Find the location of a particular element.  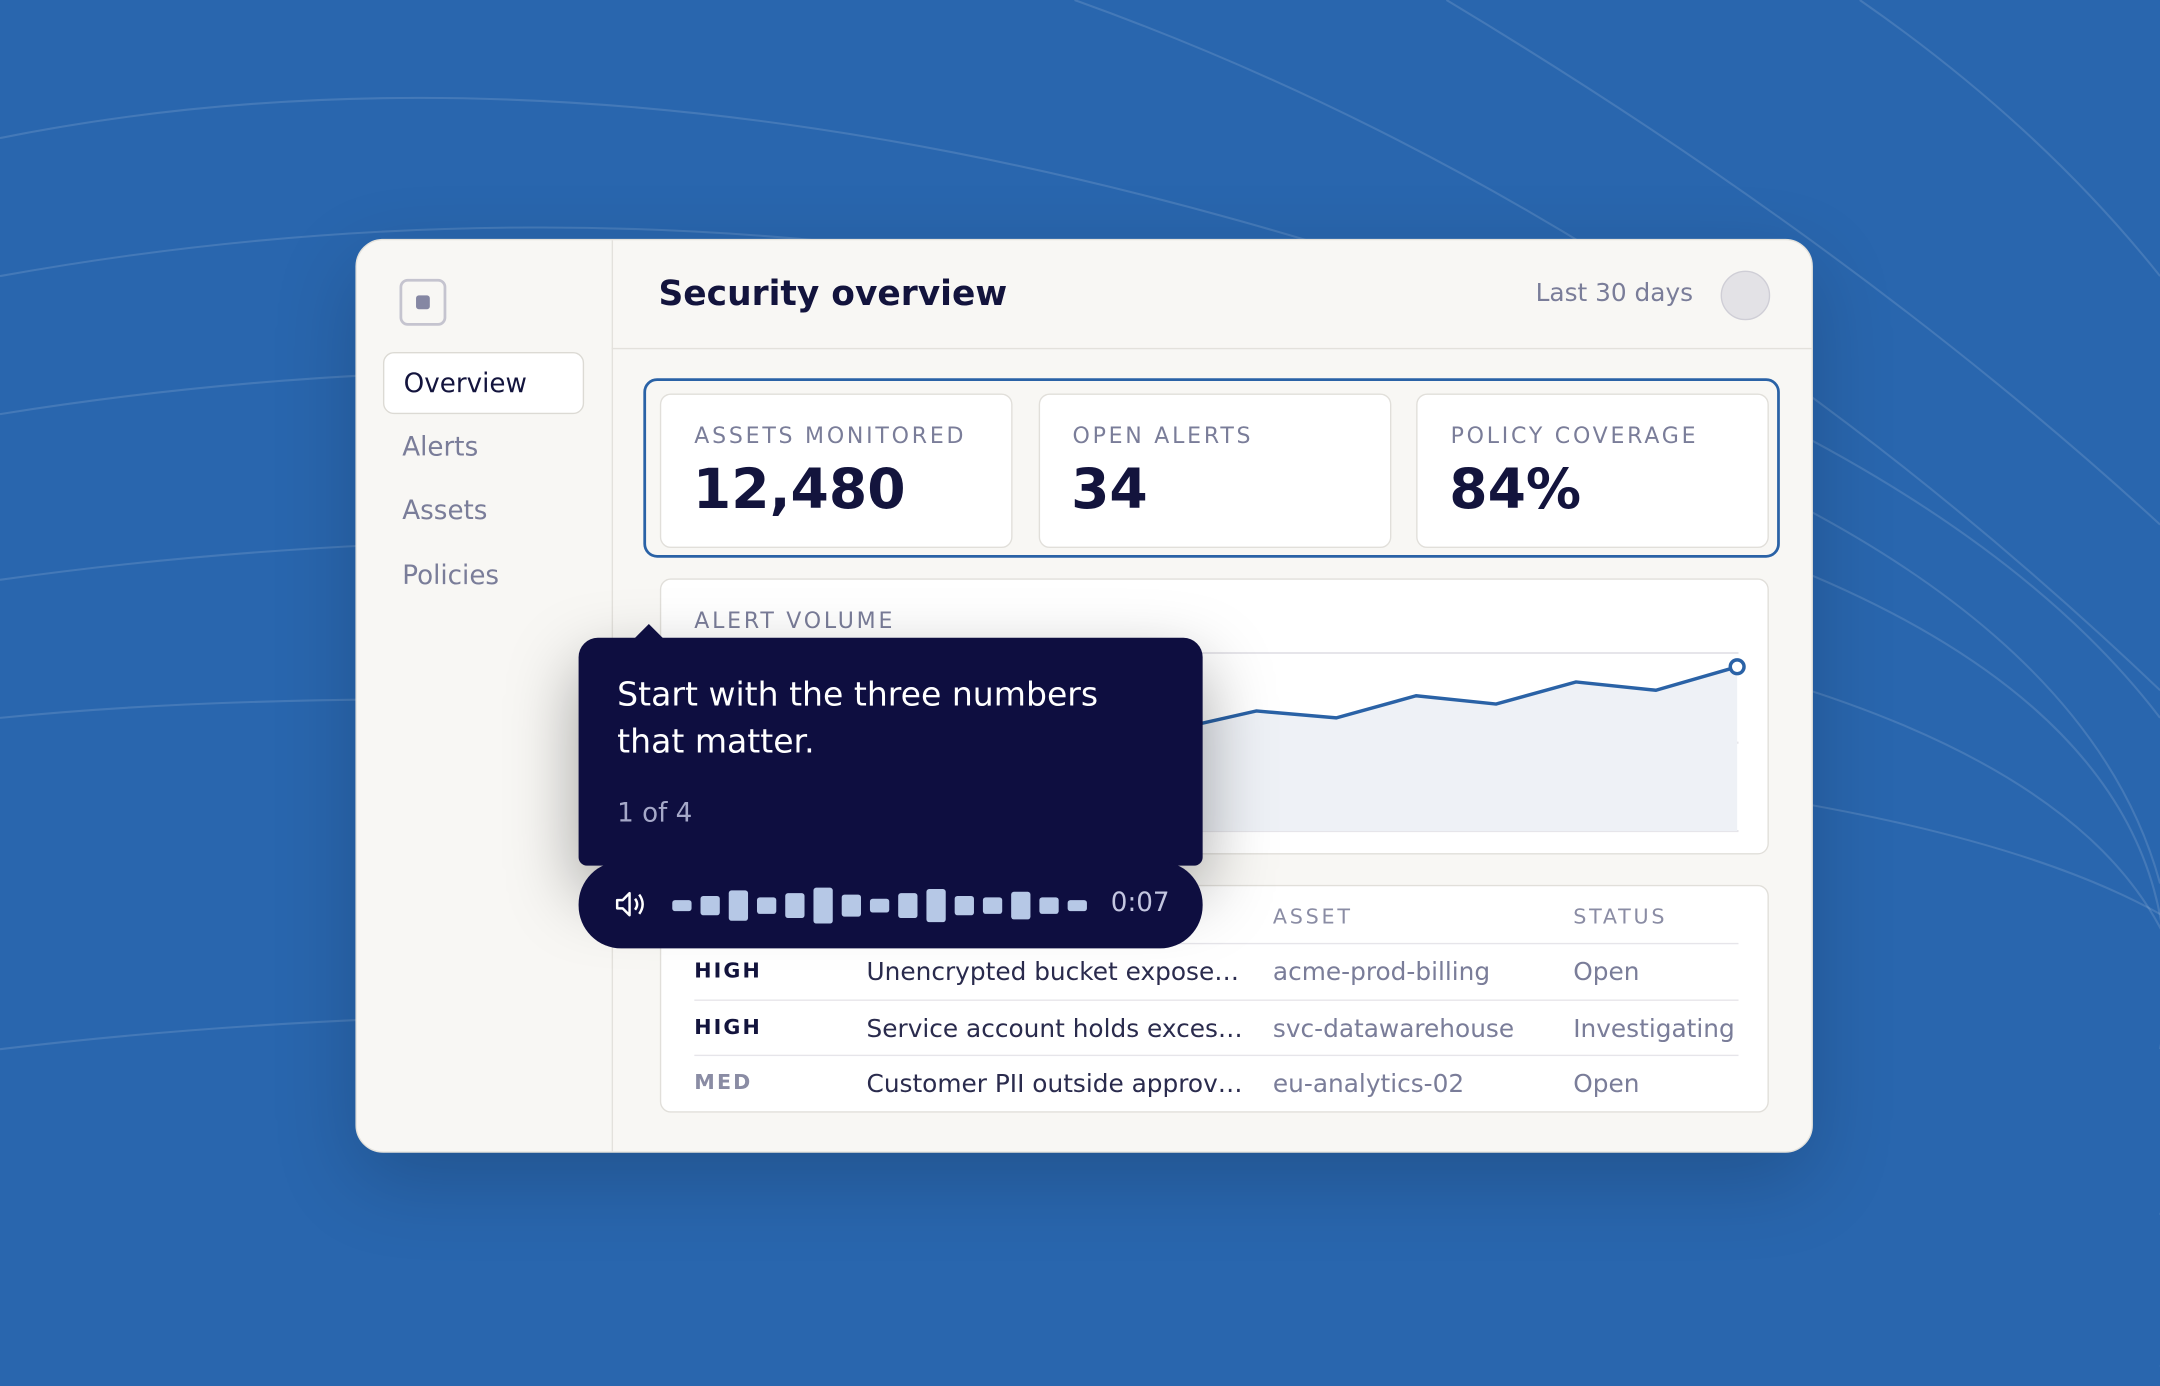

logo is located at coordinates (423, 302).